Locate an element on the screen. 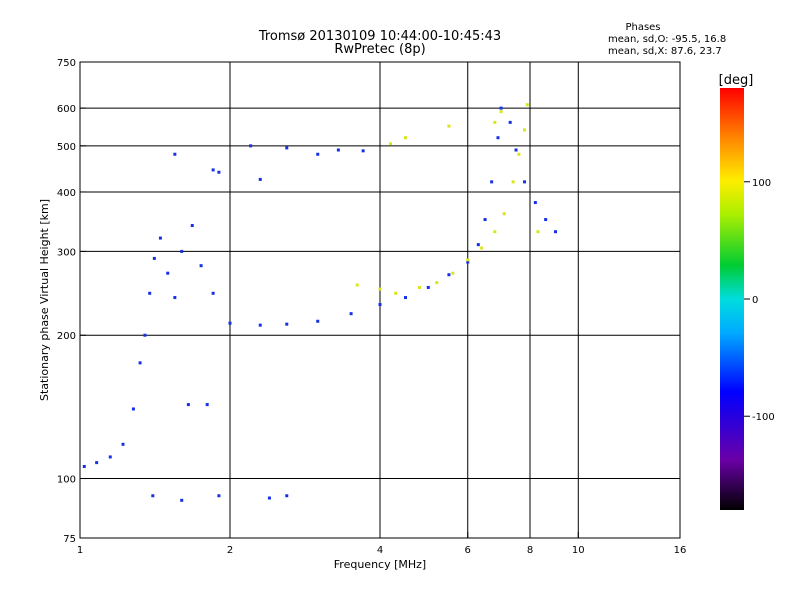  x-tick-label: 4 is located at coordinates (380, 550).